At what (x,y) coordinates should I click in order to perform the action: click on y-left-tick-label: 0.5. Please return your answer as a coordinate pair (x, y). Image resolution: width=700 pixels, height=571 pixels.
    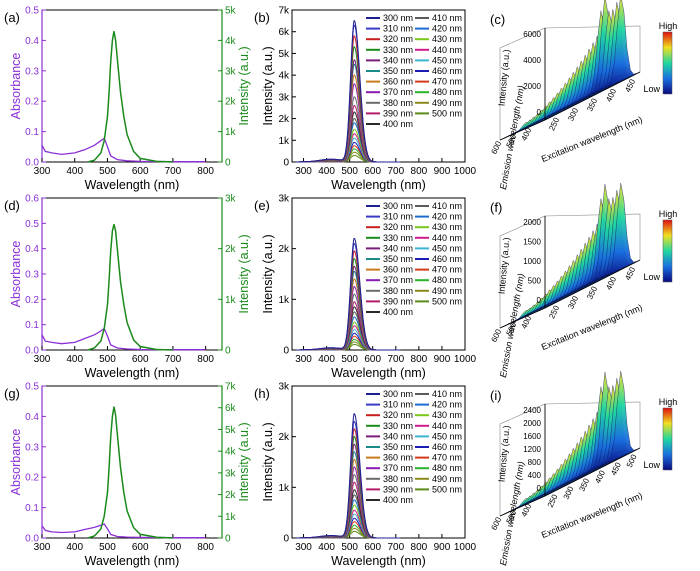
    Looking at the image, I should click on (32, 224).